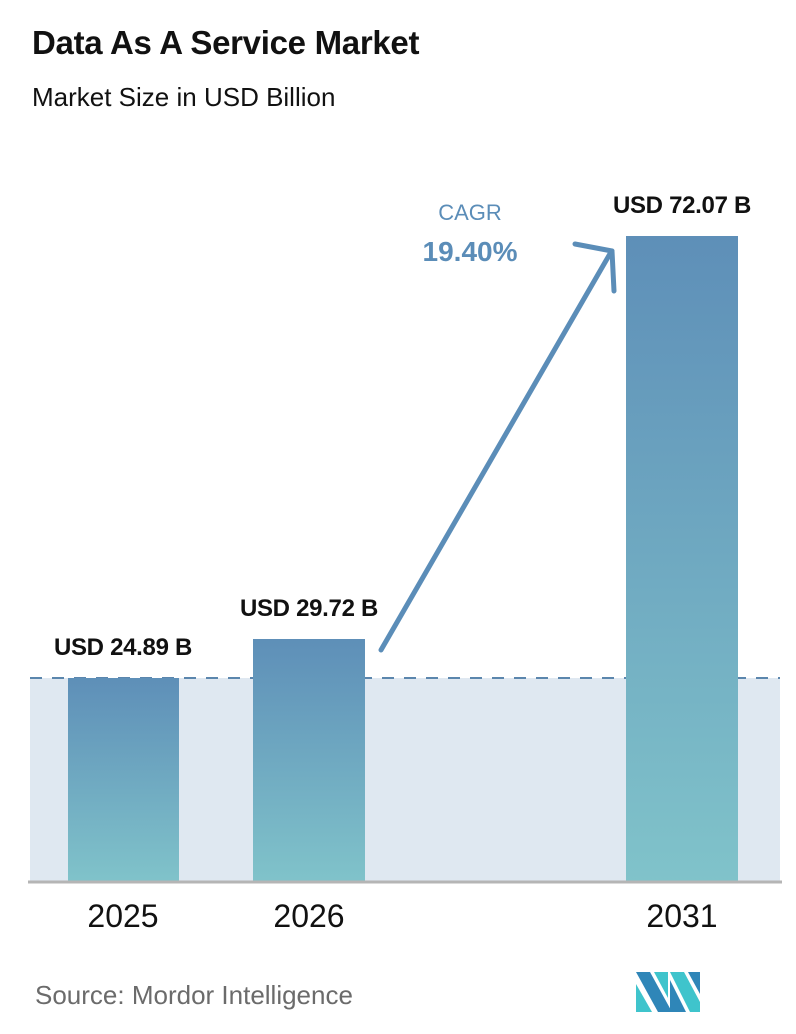  I want to click on bar-value-label-2026: USD 29.72 B, so click(309, 608).